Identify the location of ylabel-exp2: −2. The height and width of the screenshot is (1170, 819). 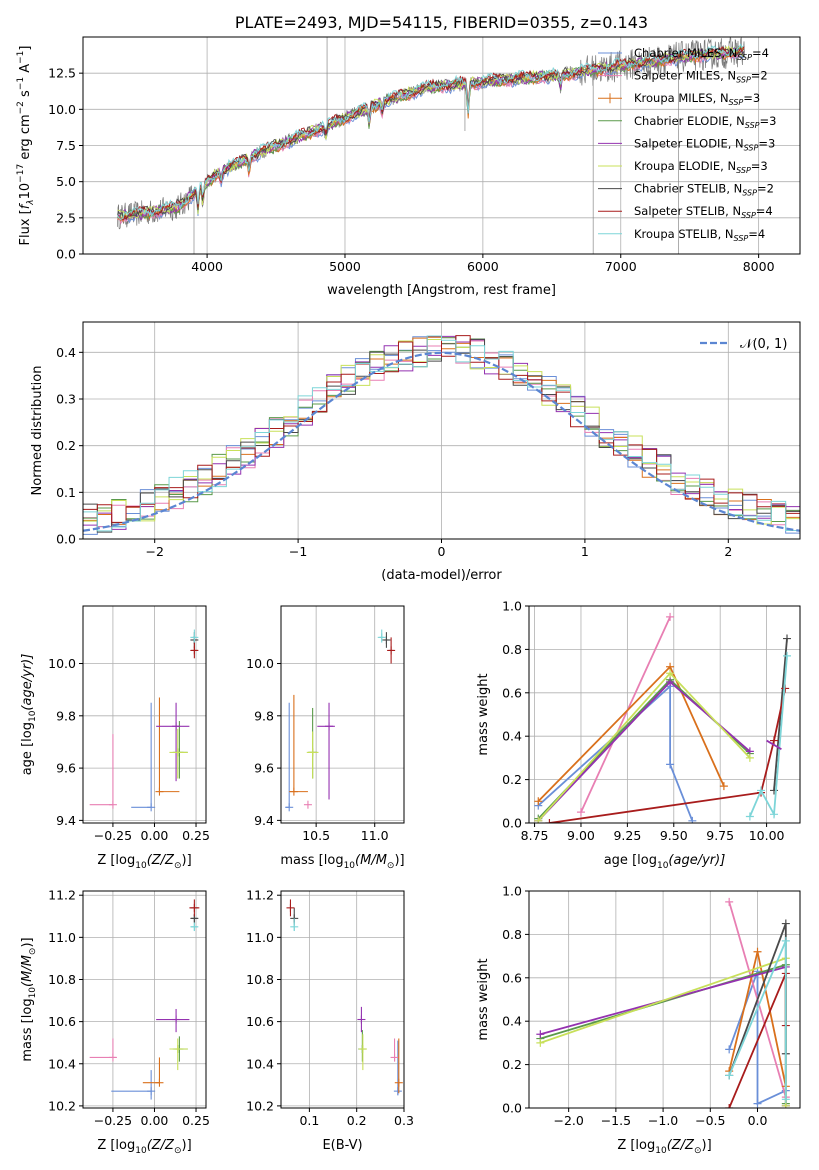
(21, 107).